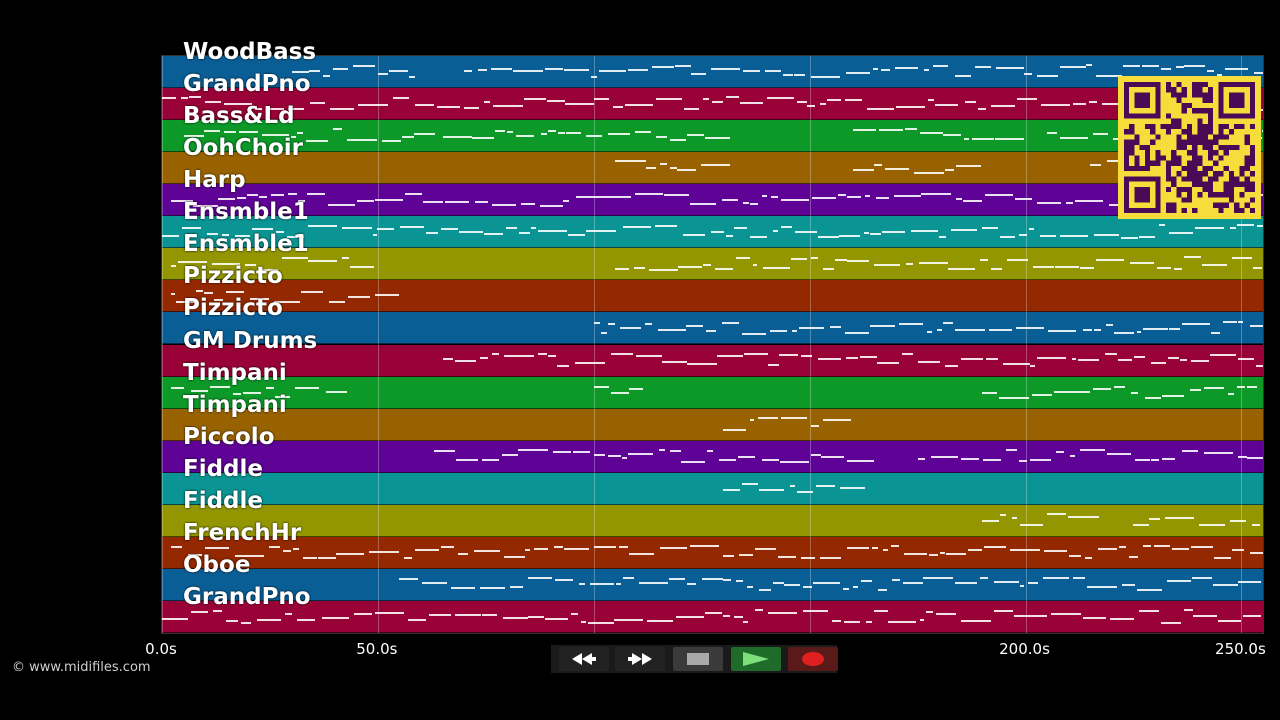 The image size is (1280, 720). What do you see at coordinates (242, 532) in the screenshot?
I see `track-label: FrenchHr` at bounding box center [242, 532].